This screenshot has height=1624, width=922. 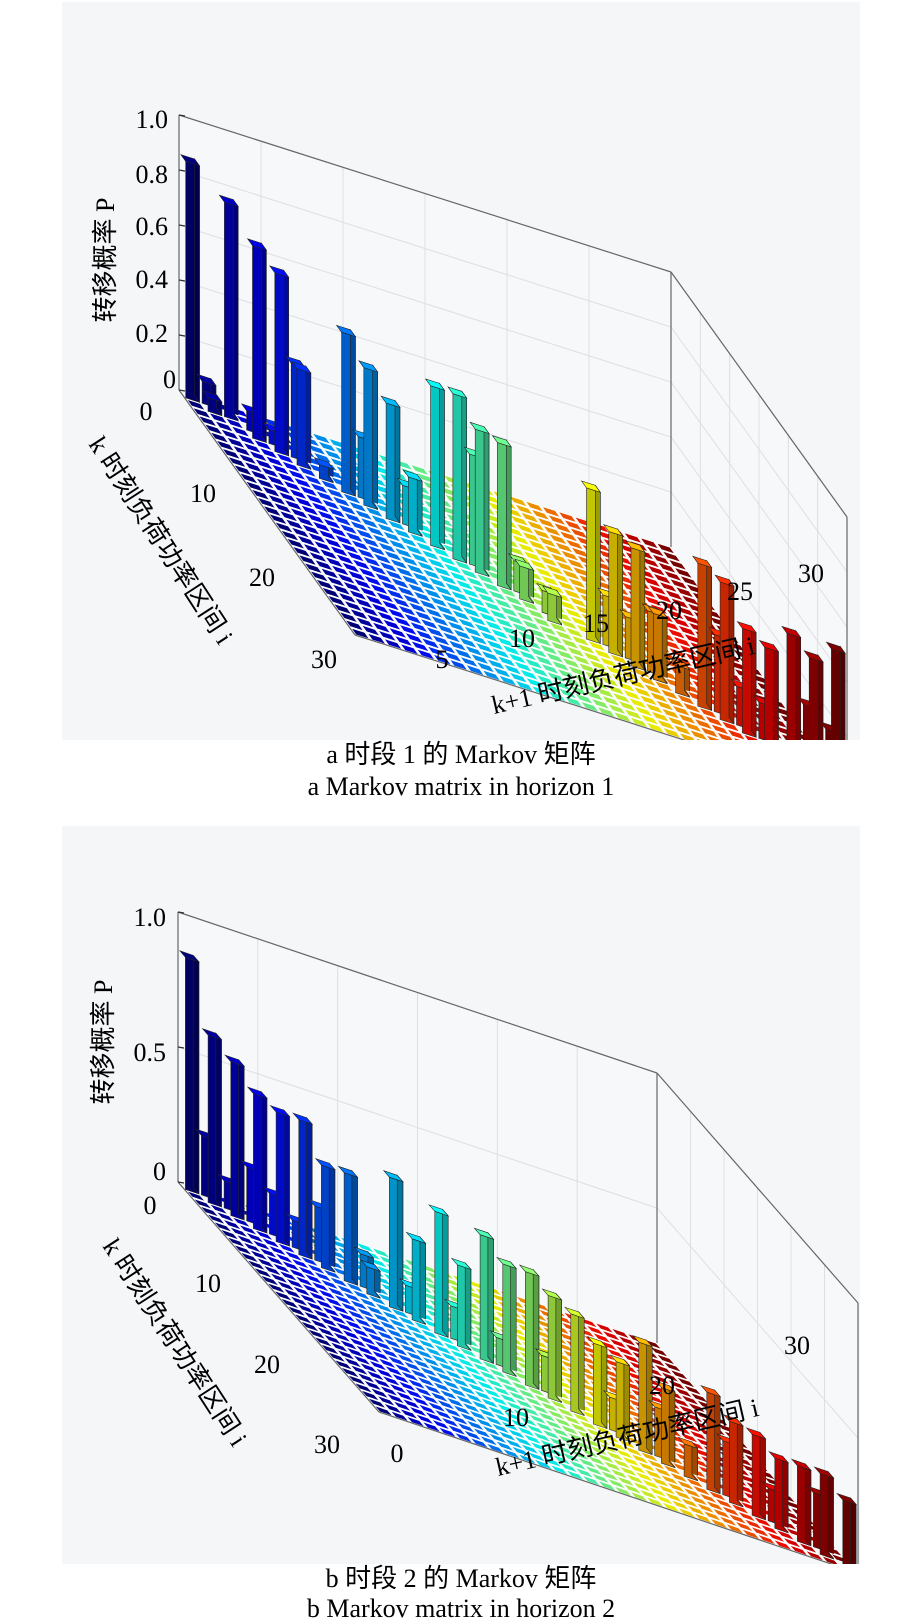 I want to click on x-tick-label: 30, so click(x=811, y=573).